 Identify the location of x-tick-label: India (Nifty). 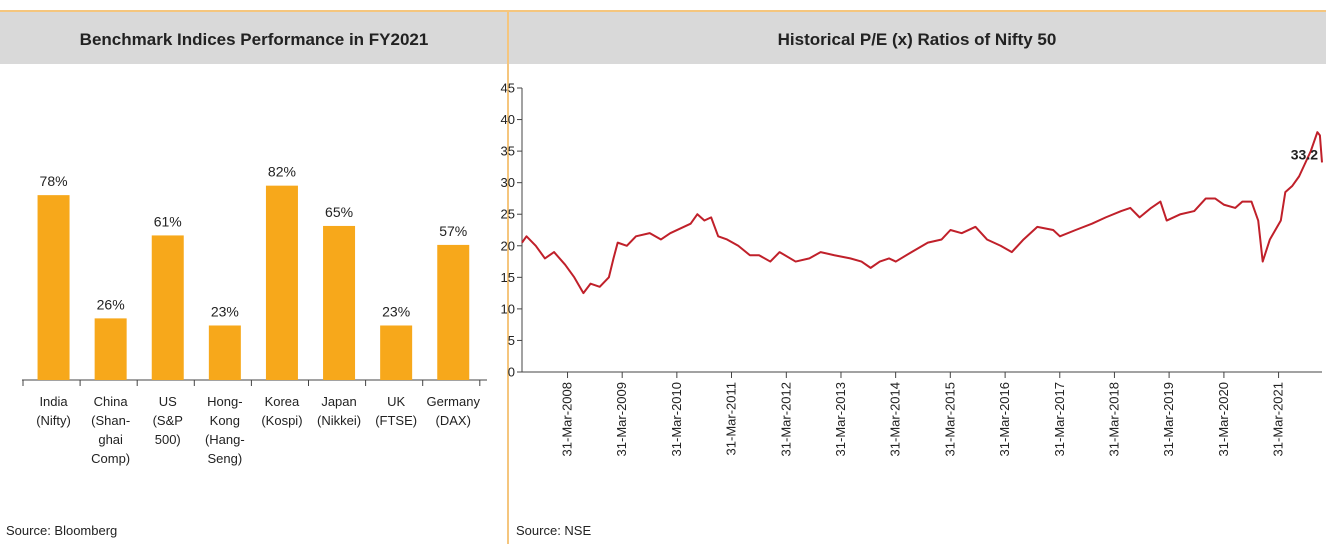
(53, 411).